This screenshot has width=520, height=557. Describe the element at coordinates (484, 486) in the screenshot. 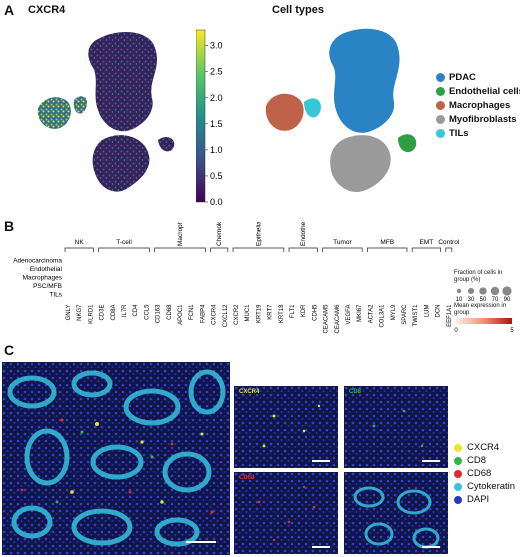

I see `if-legend-cytokeratin: Cytokeratin` at that location.